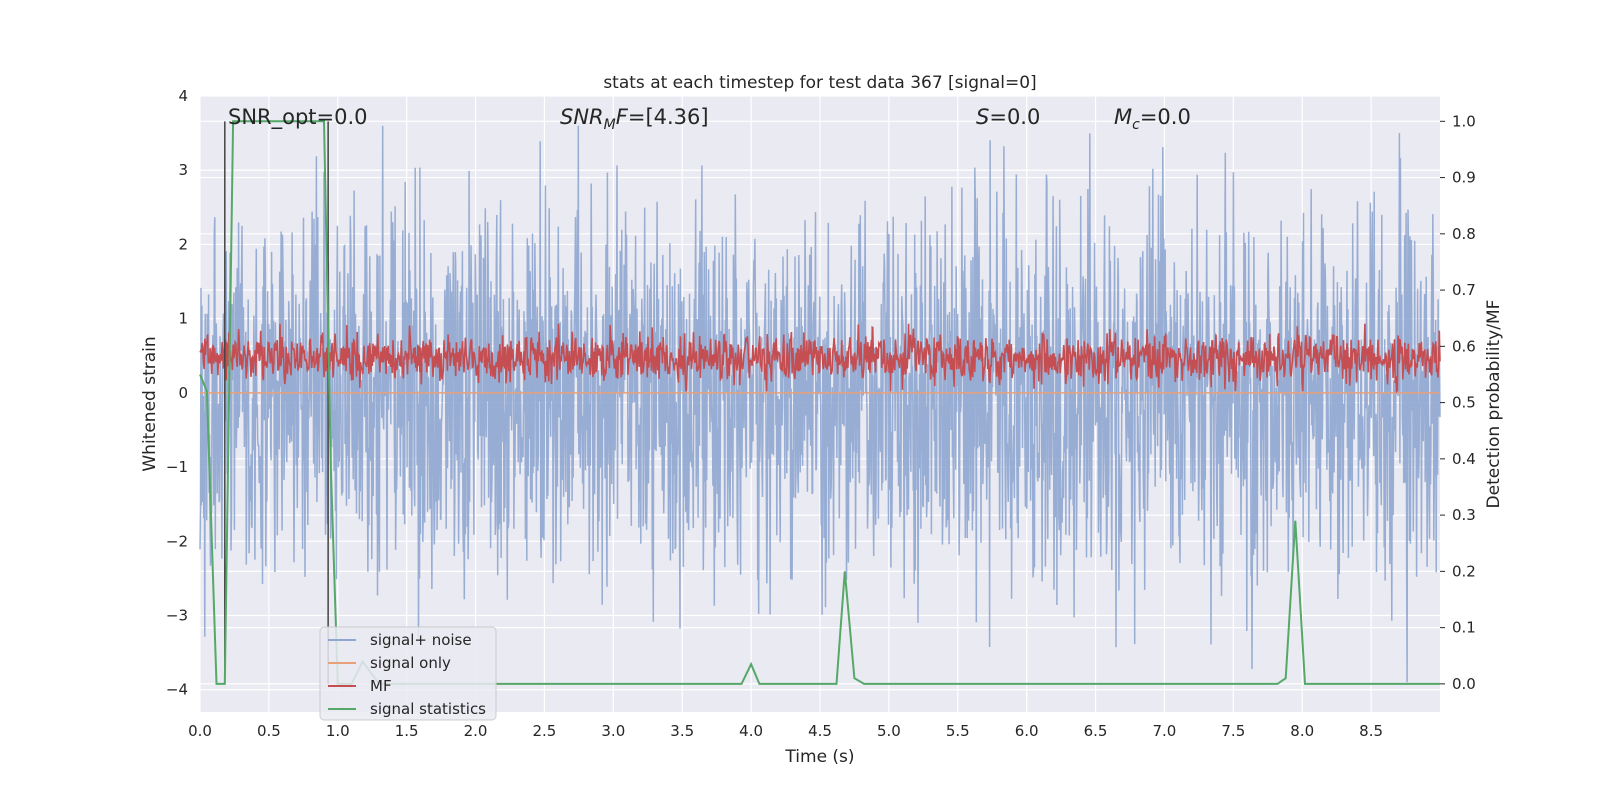  Describe the element at coordinates (177, 616) in the screenshot. I see `y-tick-label-left-1: −3` at that location.